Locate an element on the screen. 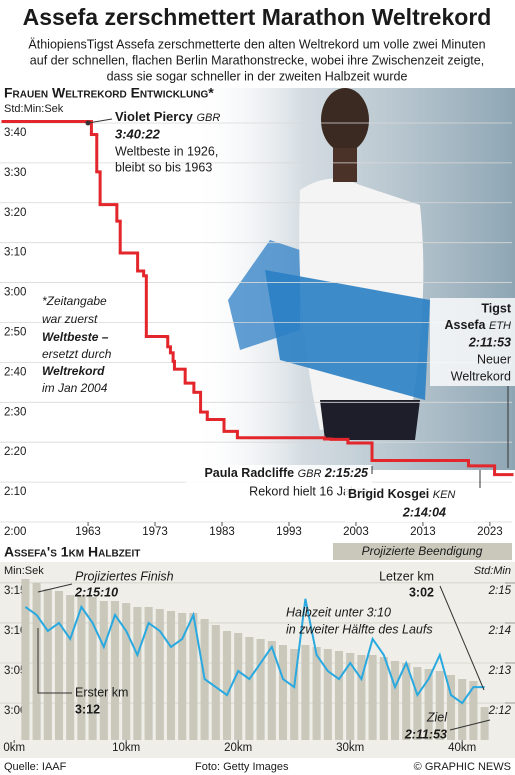 Image resolution: width=515 pixels, height=775 pixels. x-tick-label: 0km is located at coordinates (14, 748).